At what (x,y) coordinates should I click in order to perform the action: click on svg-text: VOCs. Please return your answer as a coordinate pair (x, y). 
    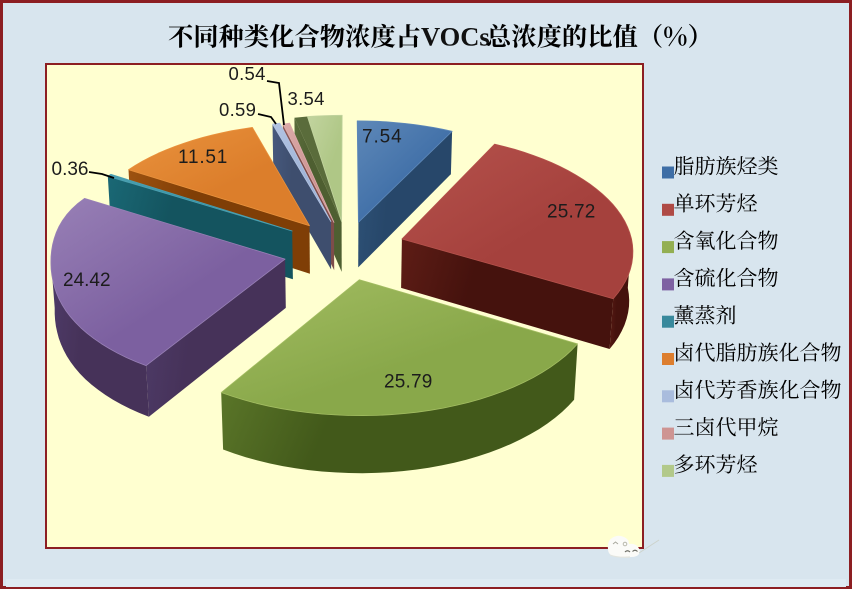
    Looking at the image, I should click on (455, 37).